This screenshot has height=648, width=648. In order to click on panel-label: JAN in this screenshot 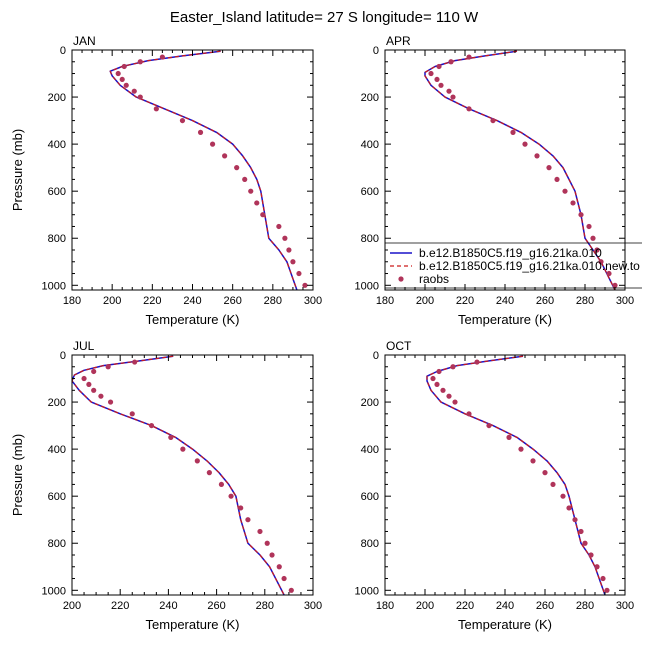, I will do `click(84, 41)`.